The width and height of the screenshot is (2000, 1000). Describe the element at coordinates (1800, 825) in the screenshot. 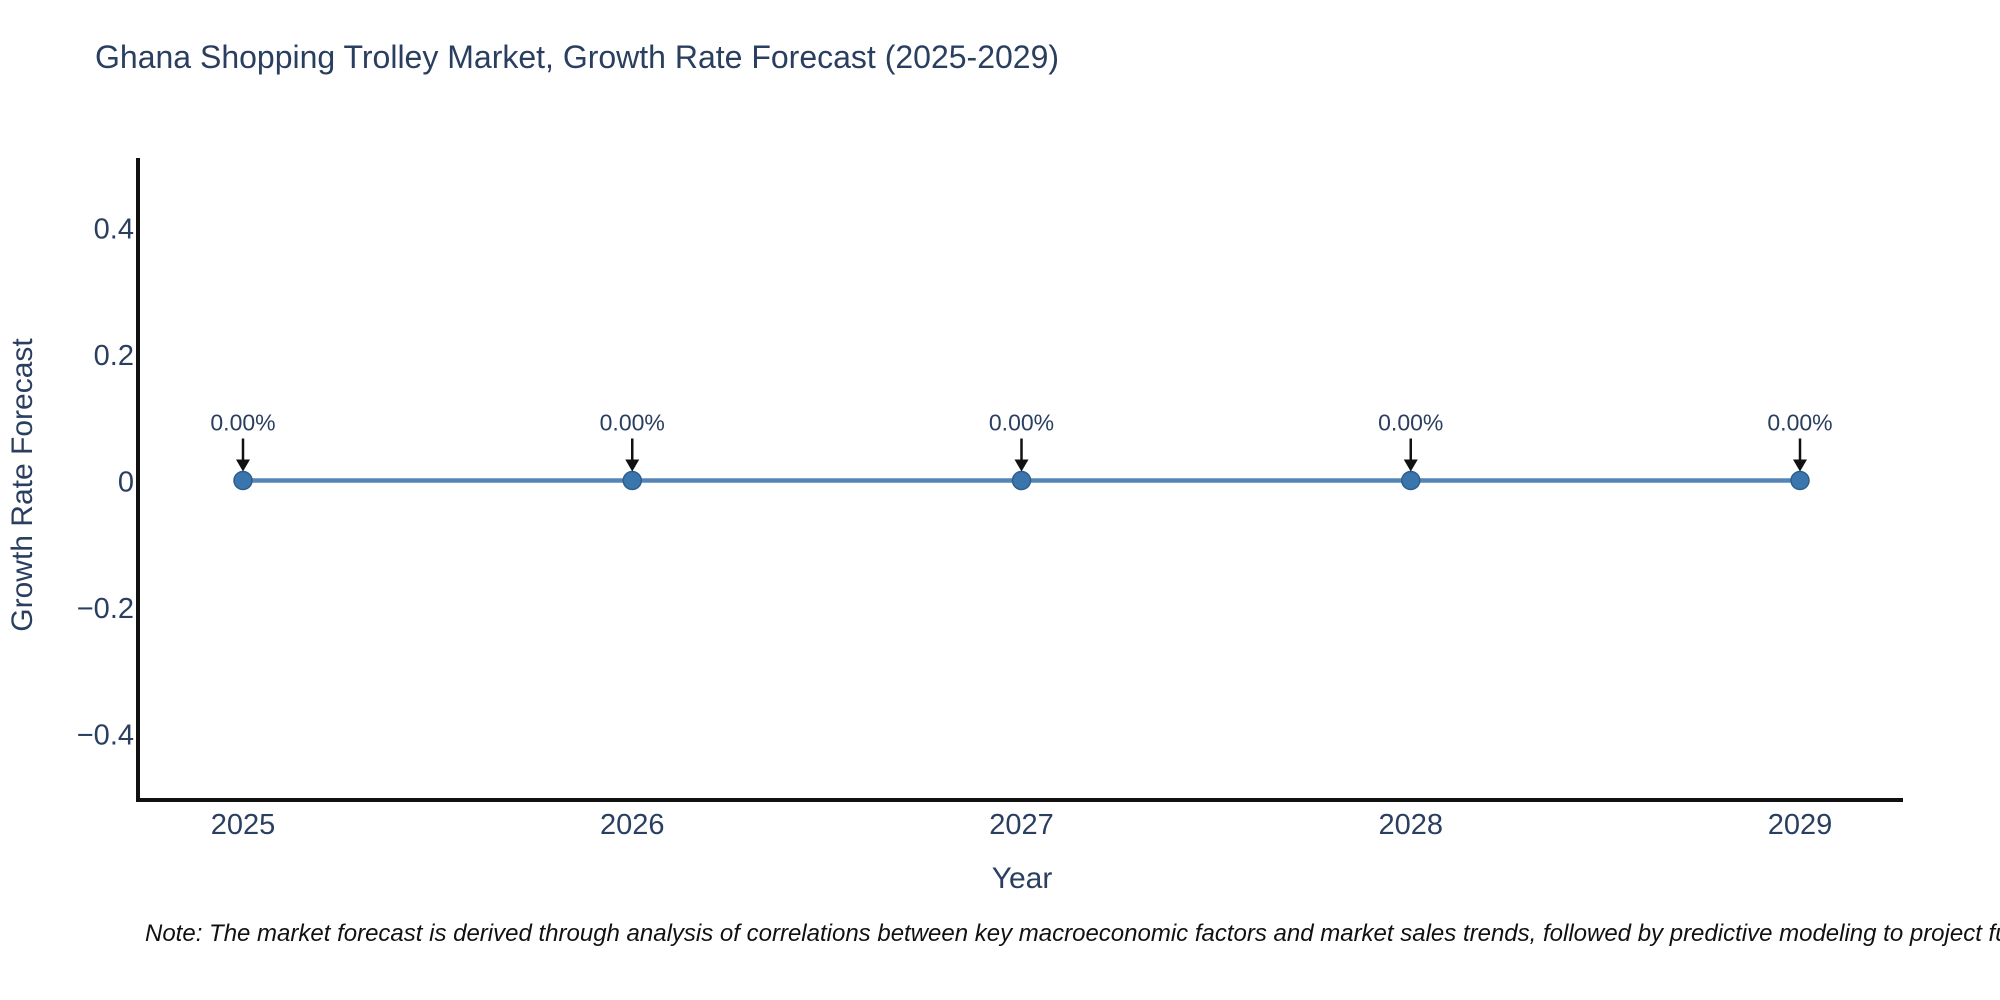

I see `x-tick-label: 2029` at that location.